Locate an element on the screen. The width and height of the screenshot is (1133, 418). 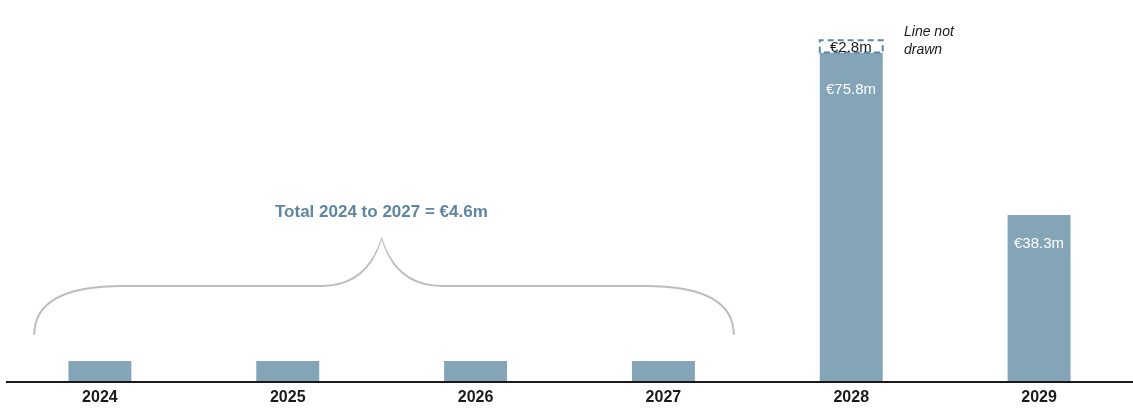
series-label: Line not drawn is located at coordinates (929, 40).